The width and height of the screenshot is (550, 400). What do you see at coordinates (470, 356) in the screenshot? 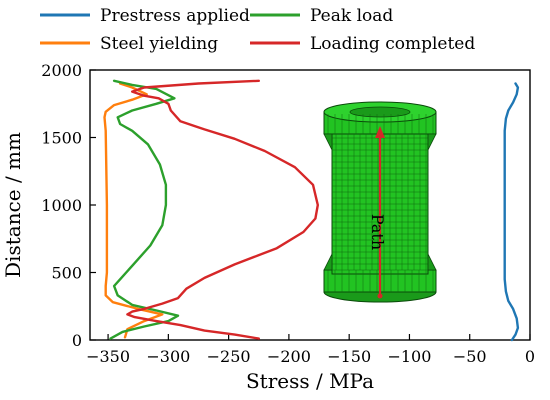
I see `x-tick-label: −50` at bounding box center [470, 356].